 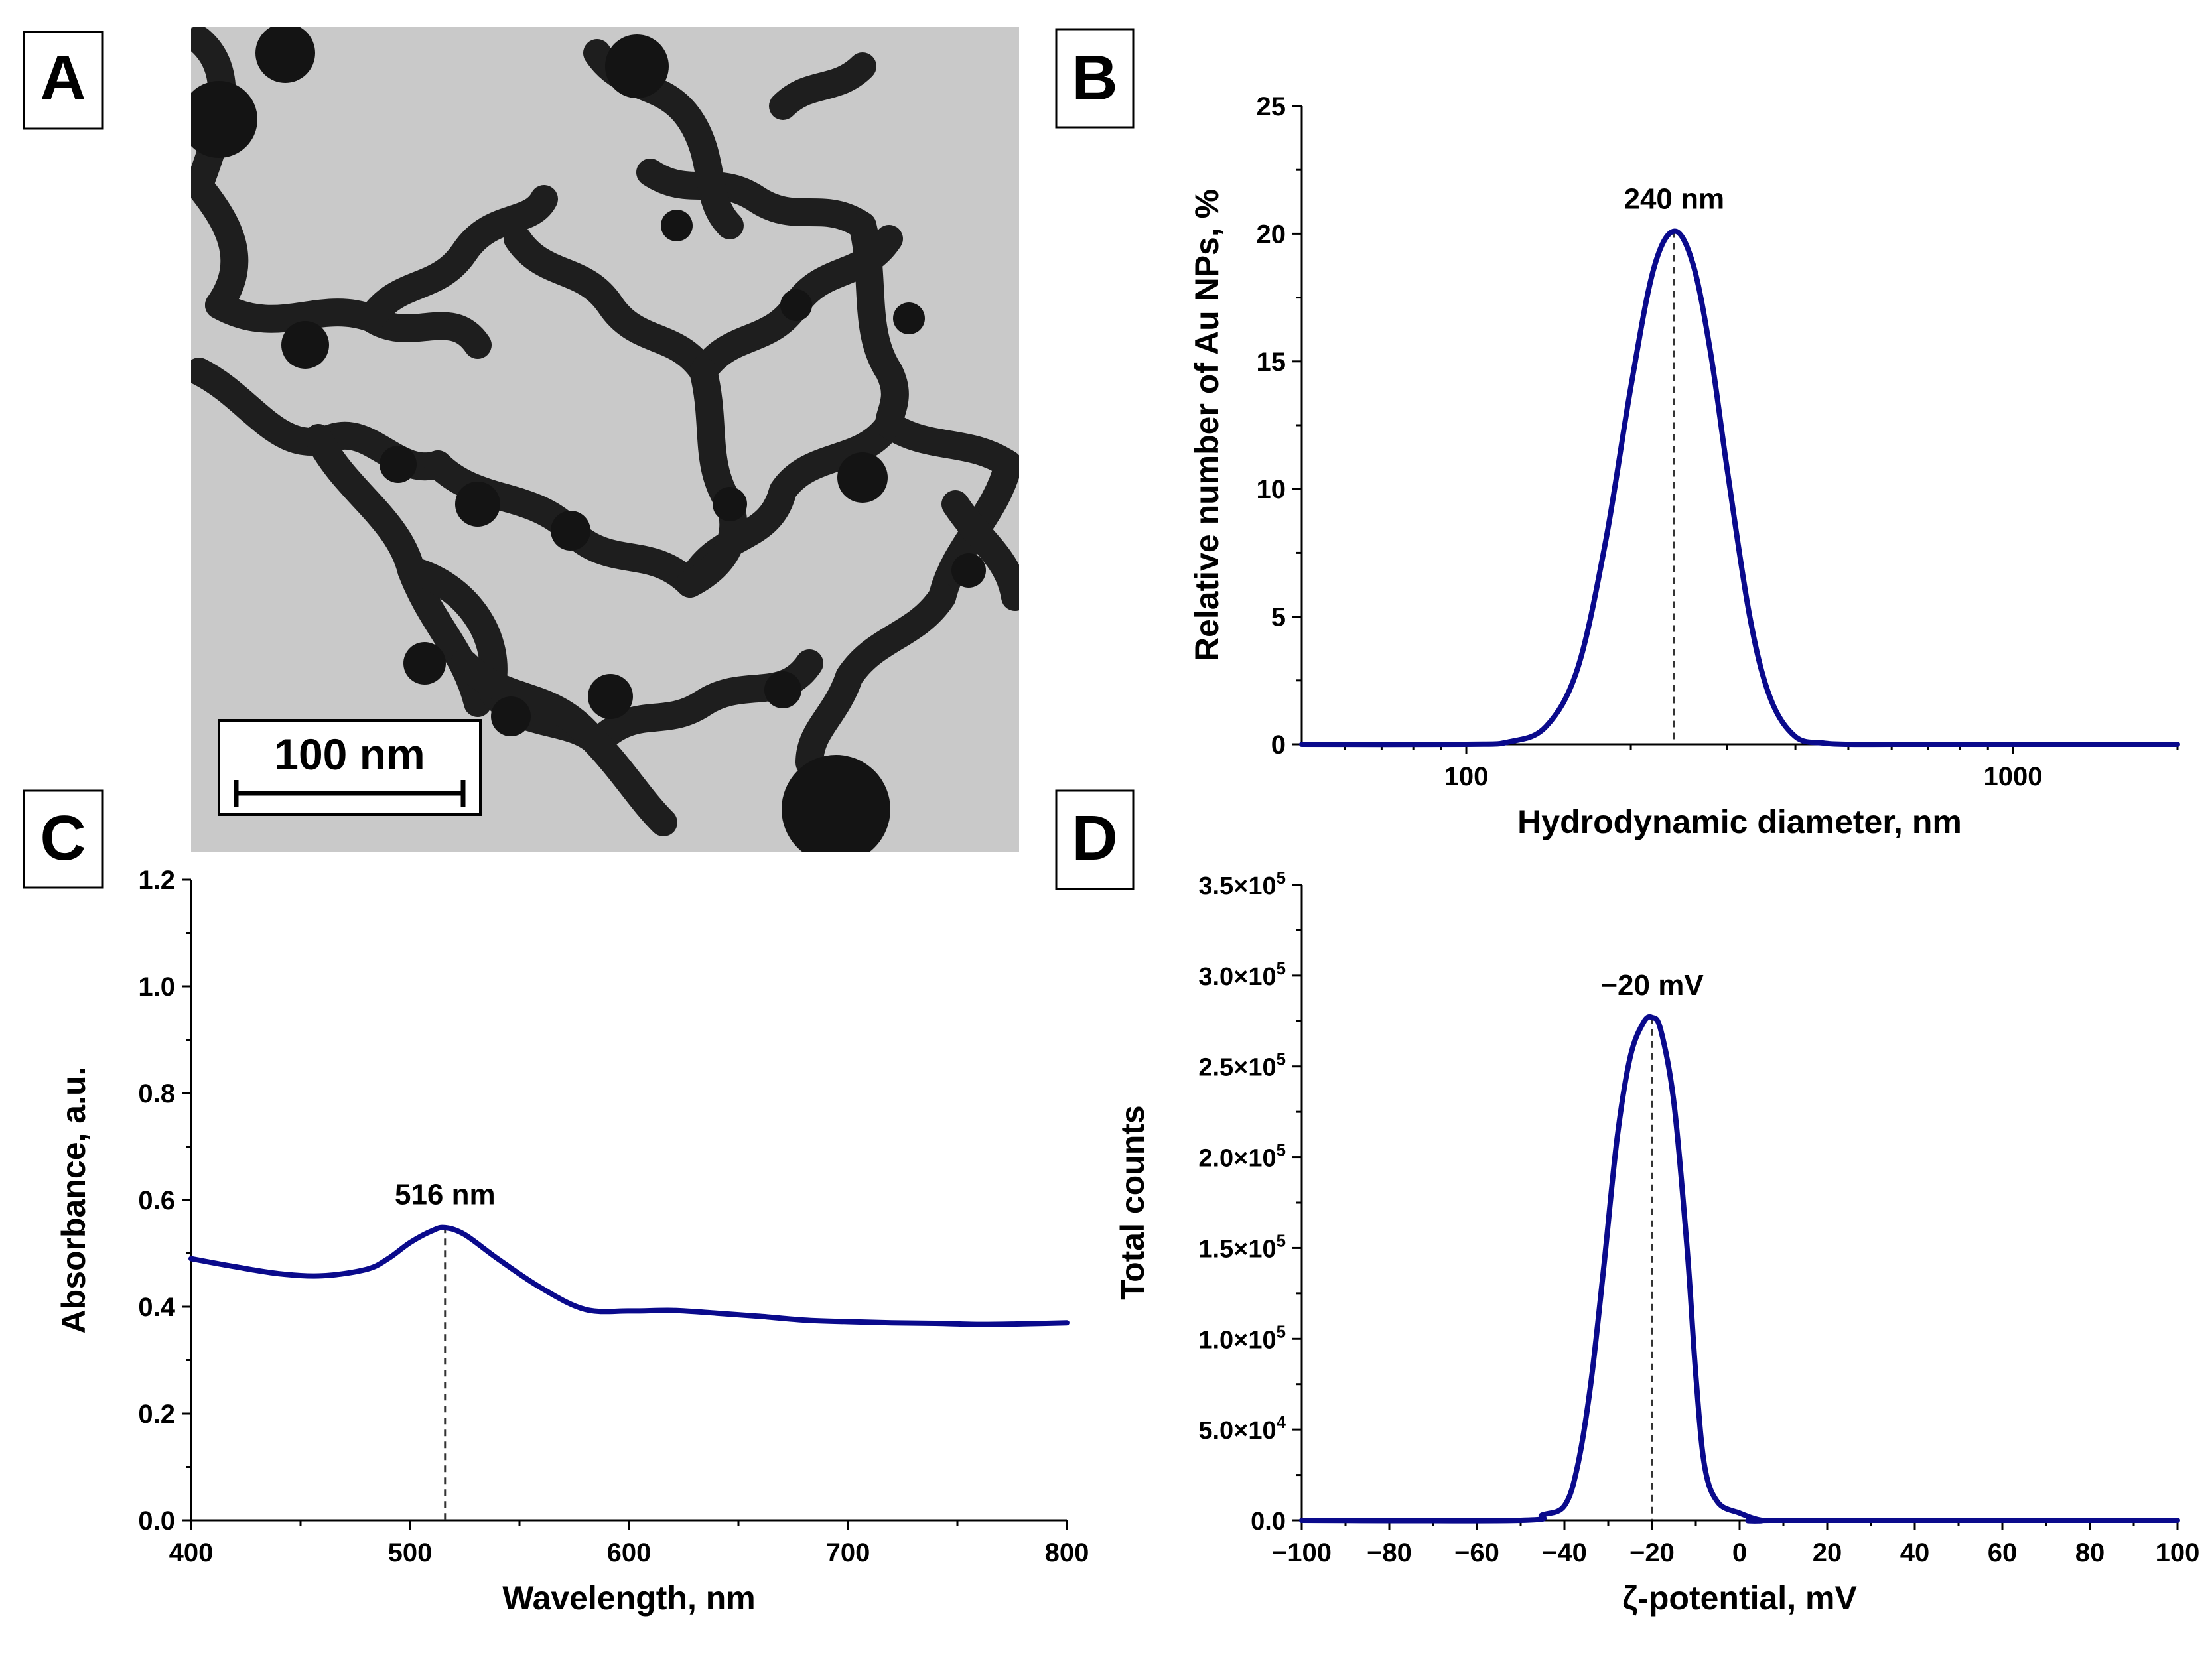 What do you see at coordinates (2003, 1552) in the screenshot?
I see `x-tick-label-d: 60` at bounding box center [2003, 1552].